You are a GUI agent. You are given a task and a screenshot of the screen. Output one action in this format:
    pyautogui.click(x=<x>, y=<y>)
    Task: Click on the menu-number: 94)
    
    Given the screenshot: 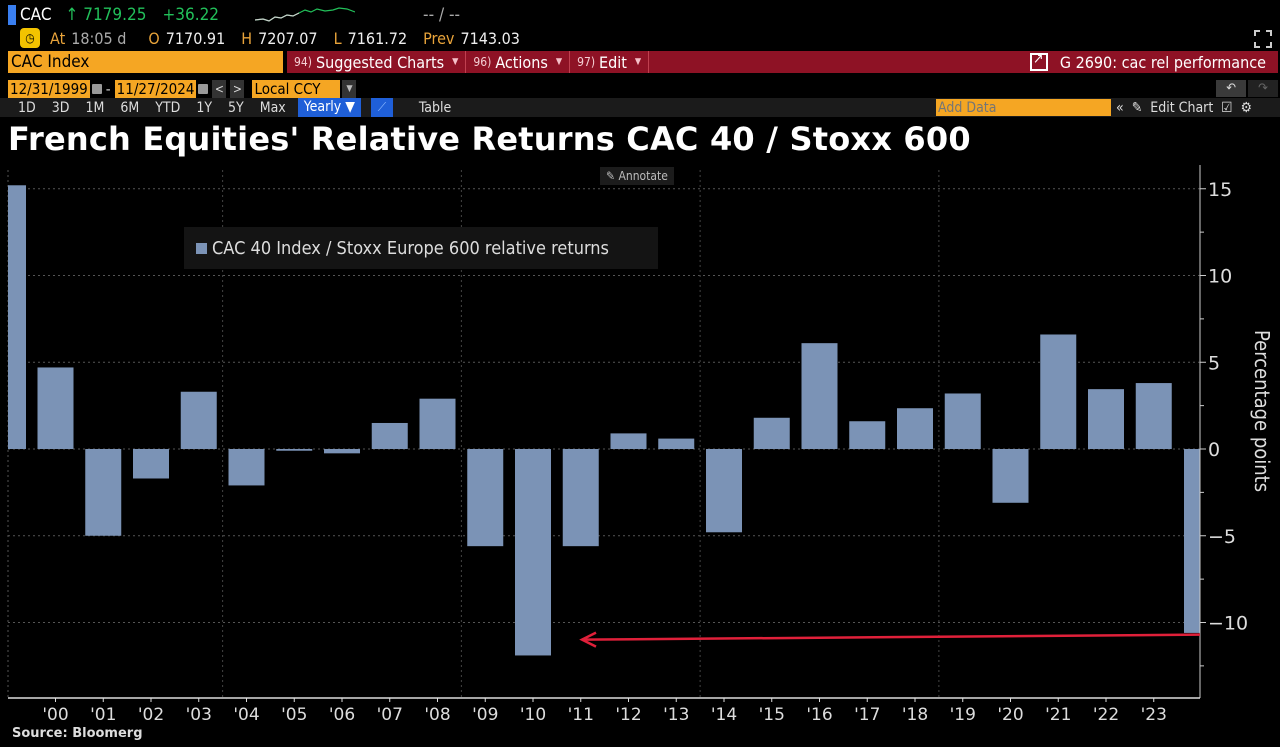 What is the action you would take?
    pyautogui.click(x=303, y=62)
    